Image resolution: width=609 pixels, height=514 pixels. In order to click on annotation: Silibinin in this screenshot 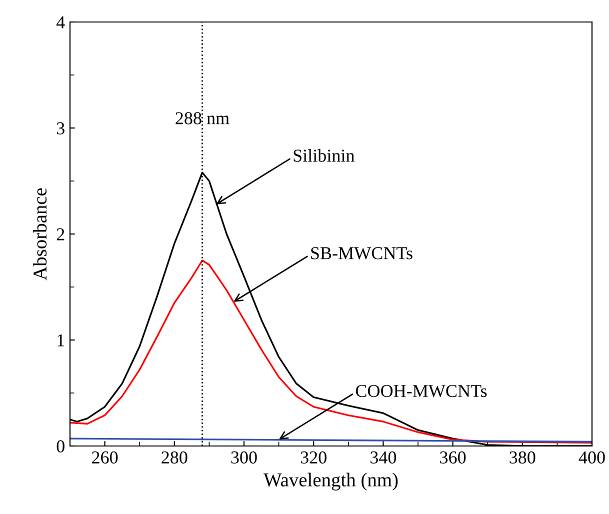, I will do `click(324, 155)`.